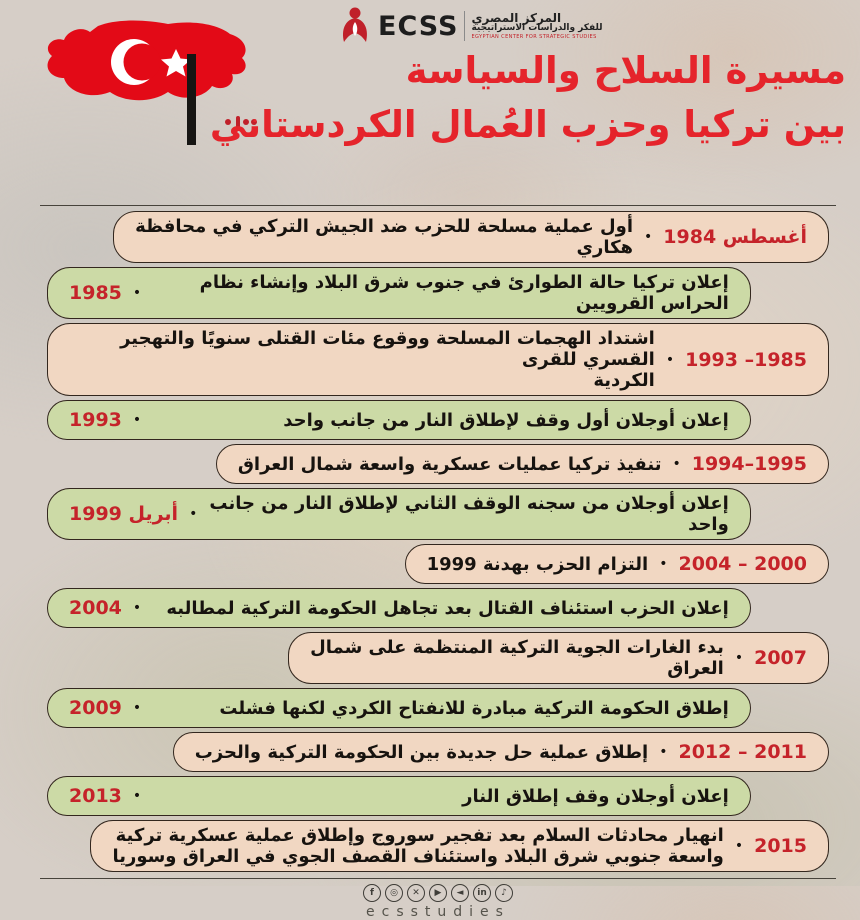  What do you see at coordinates (742, 564) in the screenshot?
I see `year-label: 2000 – 2004` at bounding box center [742, 564].